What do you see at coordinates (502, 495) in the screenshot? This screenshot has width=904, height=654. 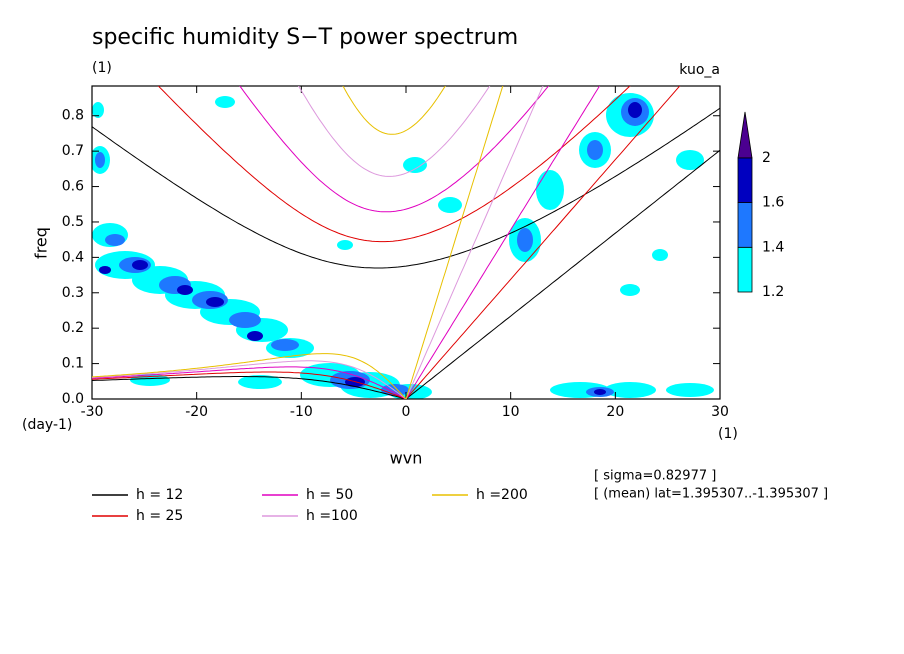 I see `legend-label: h =200` at bounding box center [502, 495].